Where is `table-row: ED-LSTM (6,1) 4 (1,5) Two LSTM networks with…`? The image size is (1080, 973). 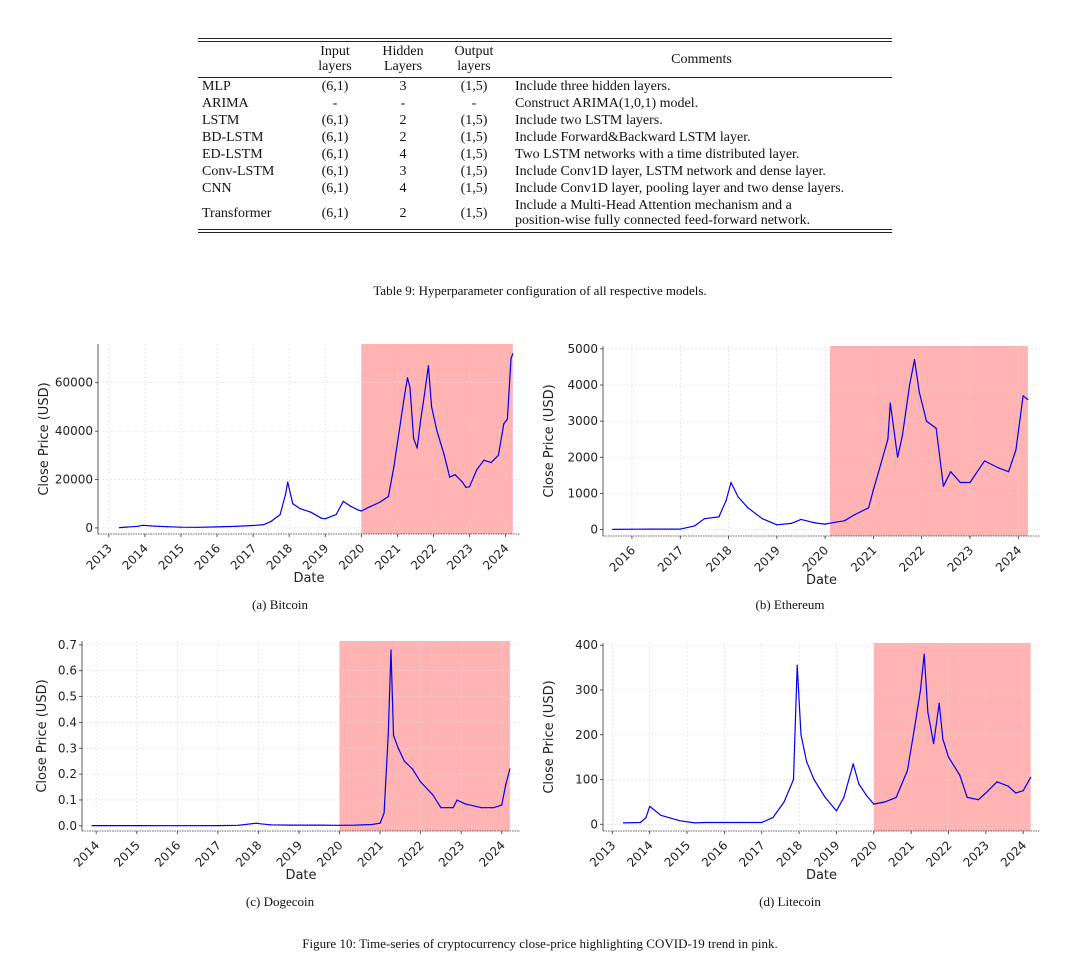 table-row: ED-LSTM (6,1) 4 (1,5) Two LSTM networks with… is located at coordinates (545, 154).